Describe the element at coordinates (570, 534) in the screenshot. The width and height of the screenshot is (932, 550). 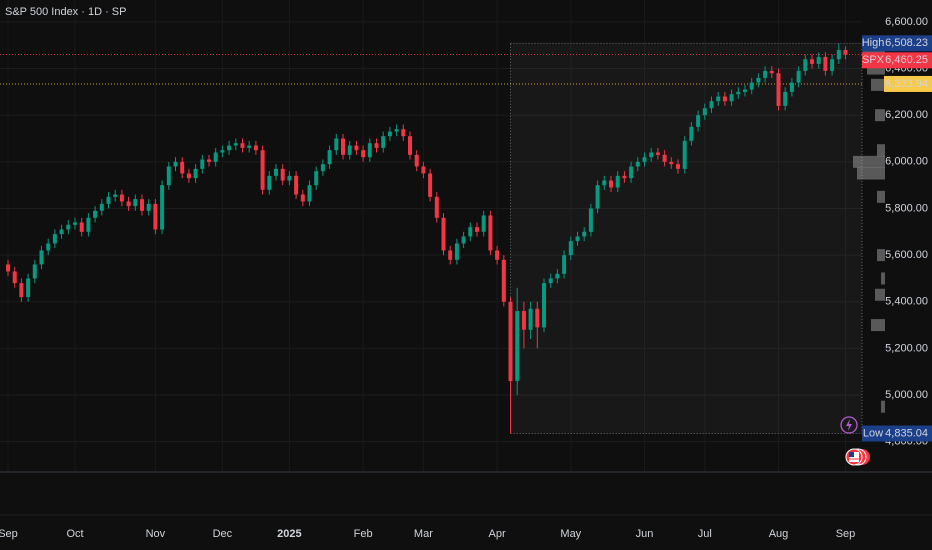
I see `x-tick-label: May` at that location.